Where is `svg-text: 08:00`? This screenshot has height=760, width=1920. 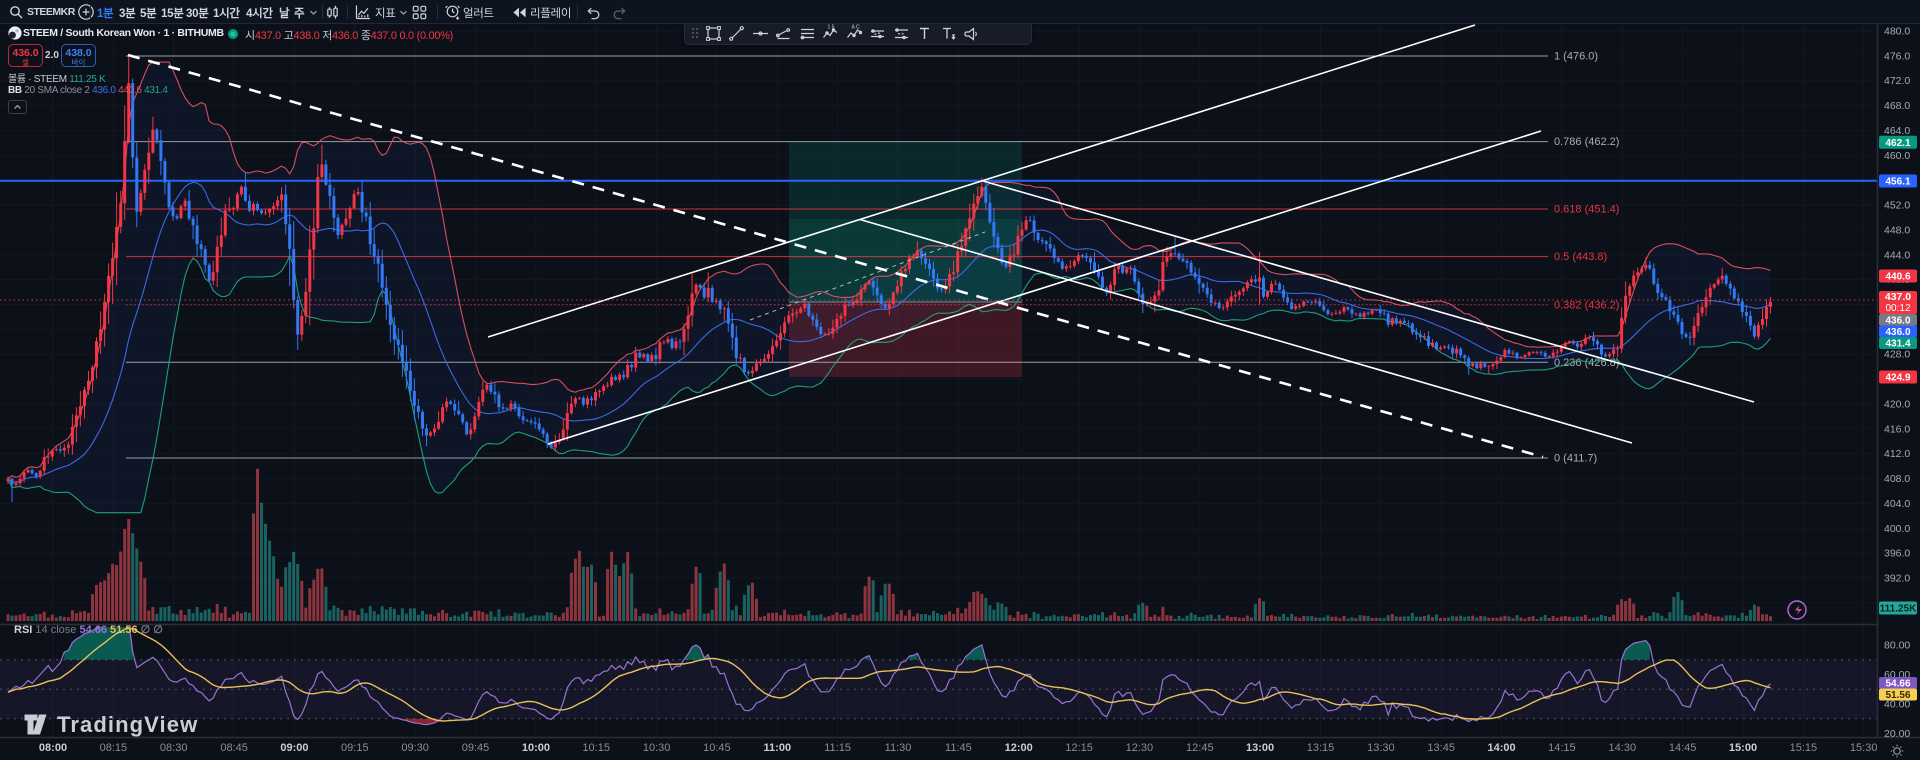 svg-text: 08:00 is located at coordinates (53, 748).